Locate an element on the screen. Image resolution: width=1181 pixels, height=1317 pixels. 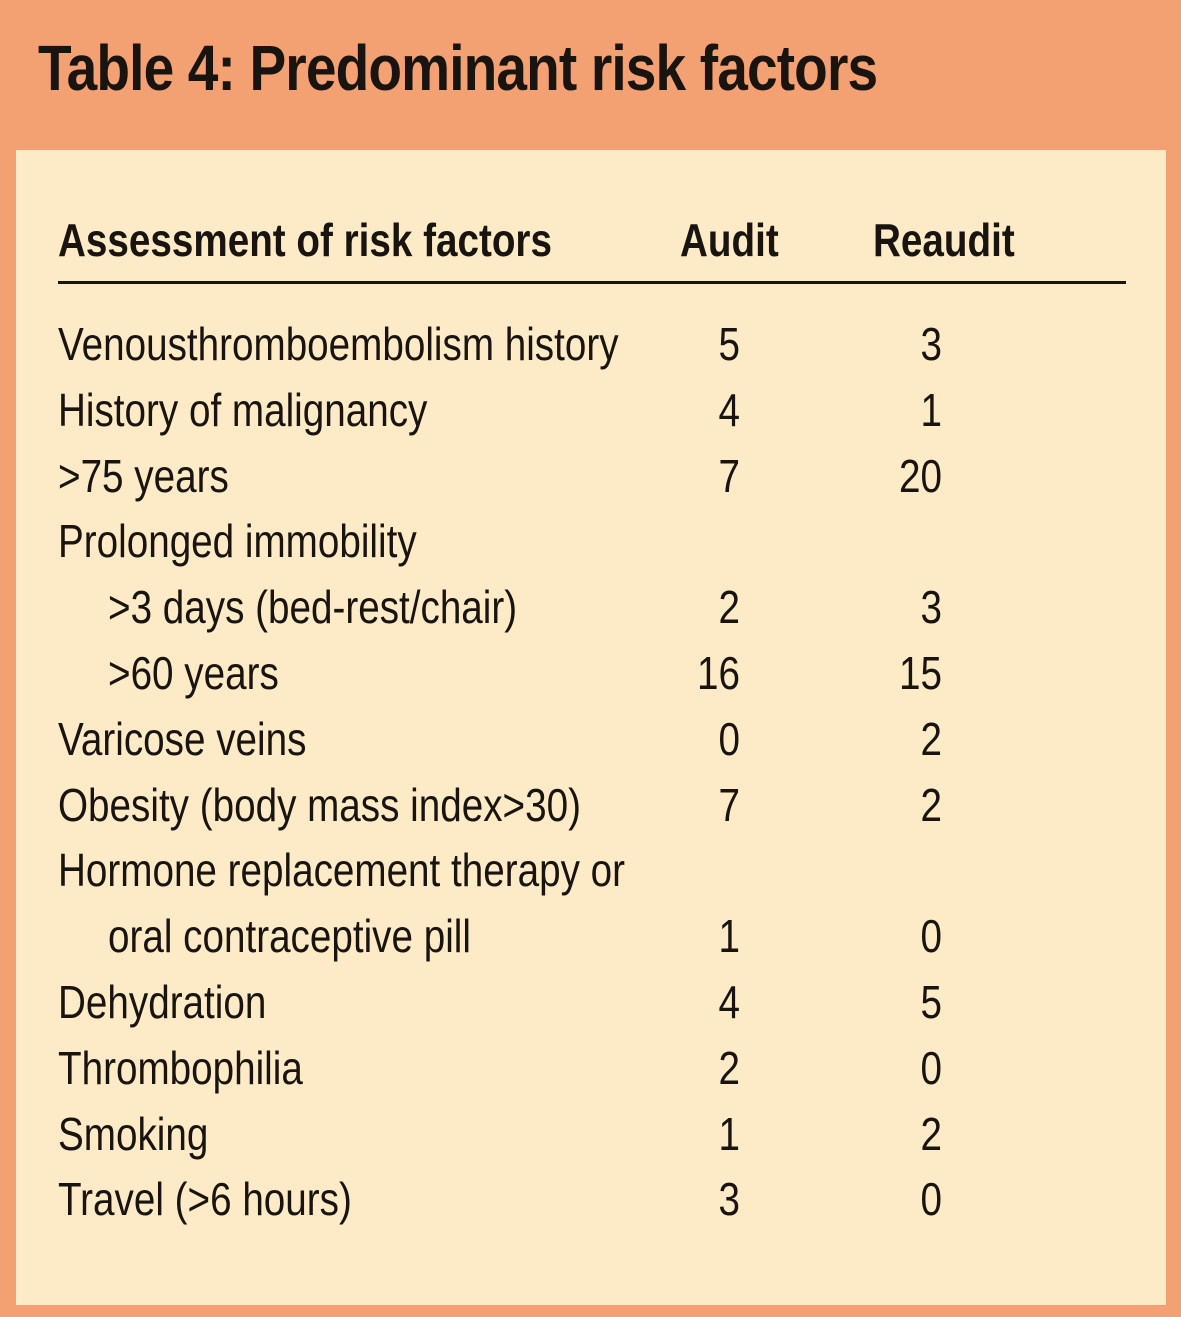
risk-factor-label: Travel (>6 hours) is located at coordinates (205, 1199).